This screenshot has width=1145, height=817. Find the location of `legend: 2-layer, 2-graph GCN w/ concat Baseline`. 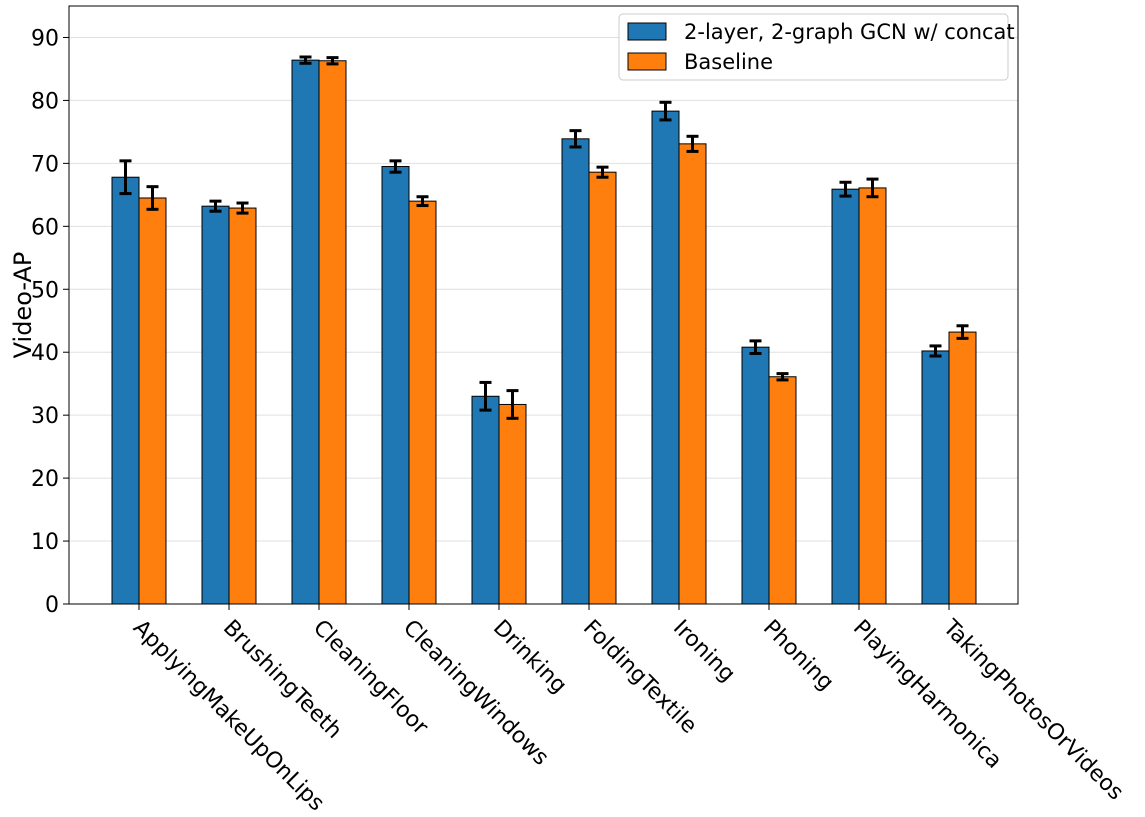

legend: 2-layer, 2-graph GCN w/ concat Baseline is located at coordinates (816, 47).